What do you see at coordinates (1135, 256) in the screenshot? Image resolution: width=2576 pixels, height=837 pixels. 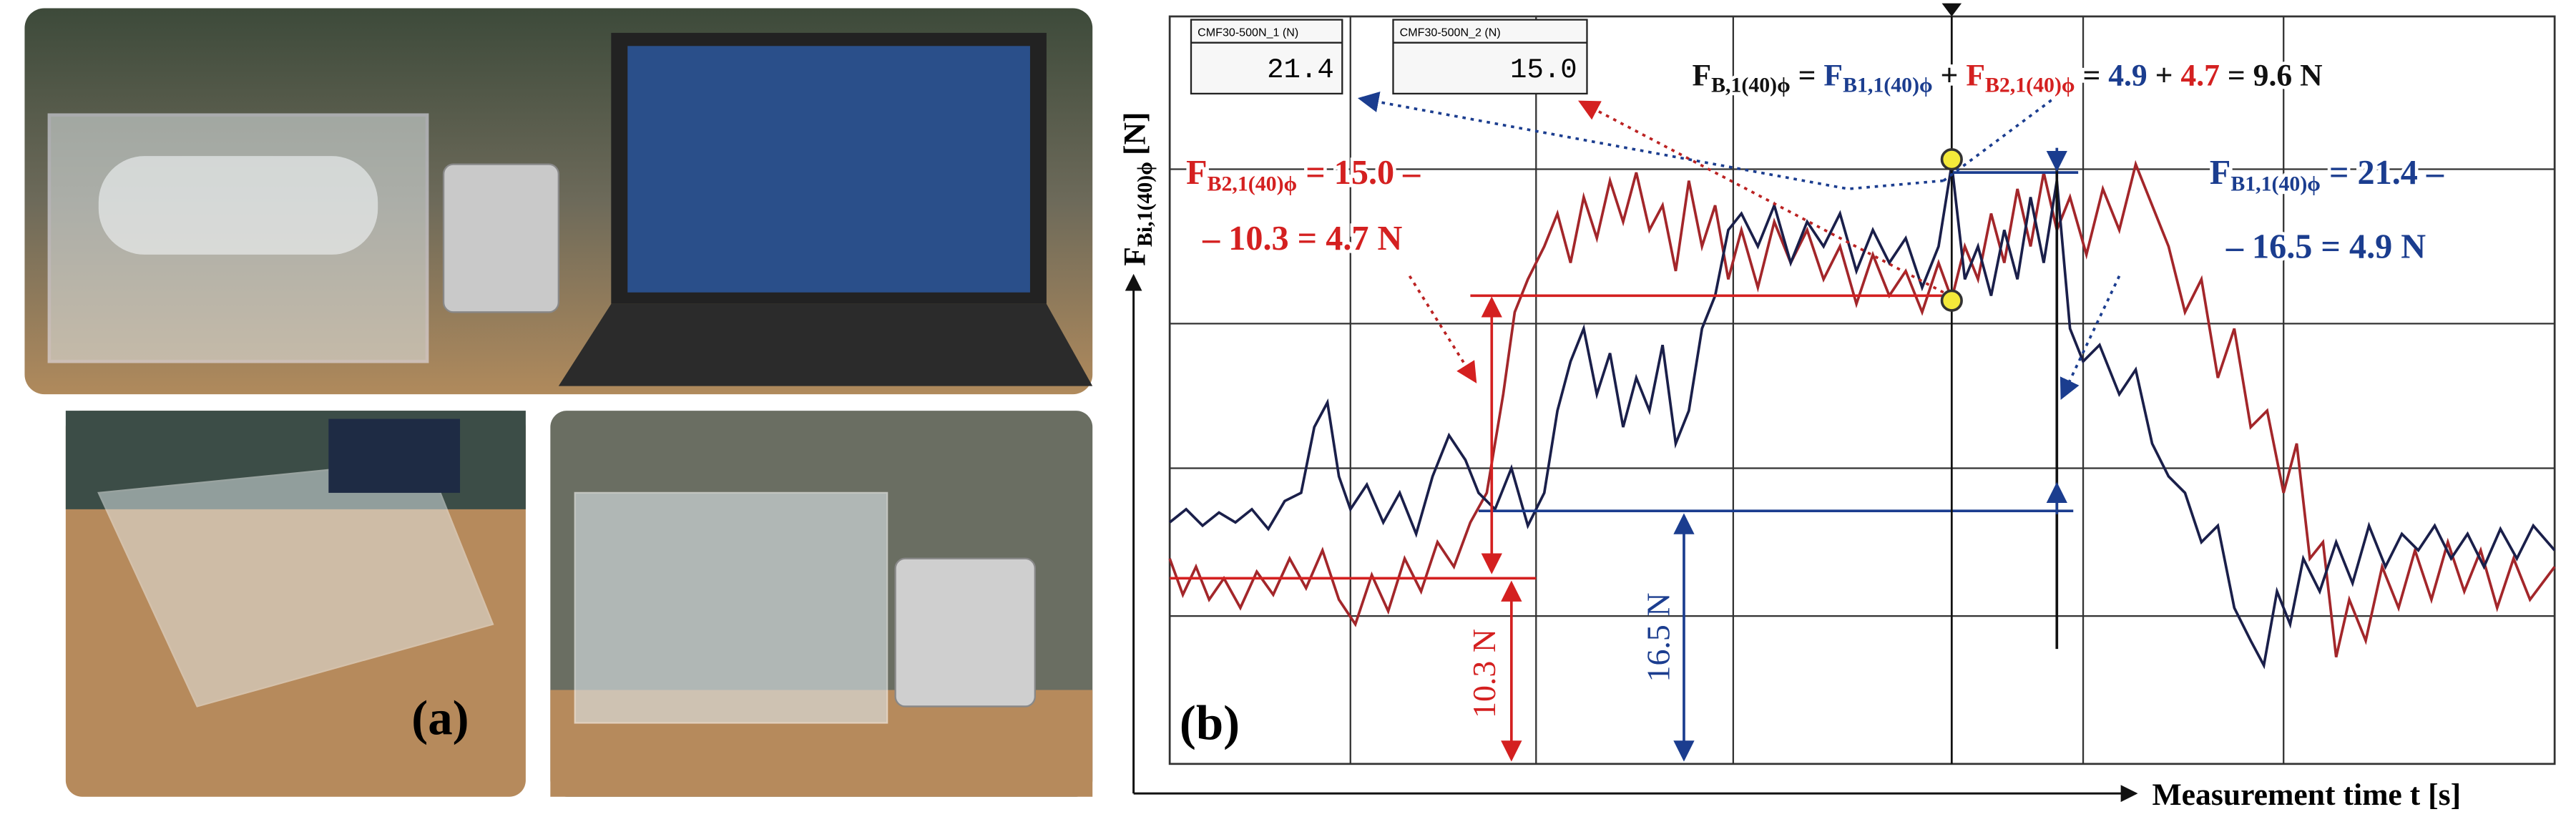 I see `axis-symbol: F` at bounding box center [1135, 256].